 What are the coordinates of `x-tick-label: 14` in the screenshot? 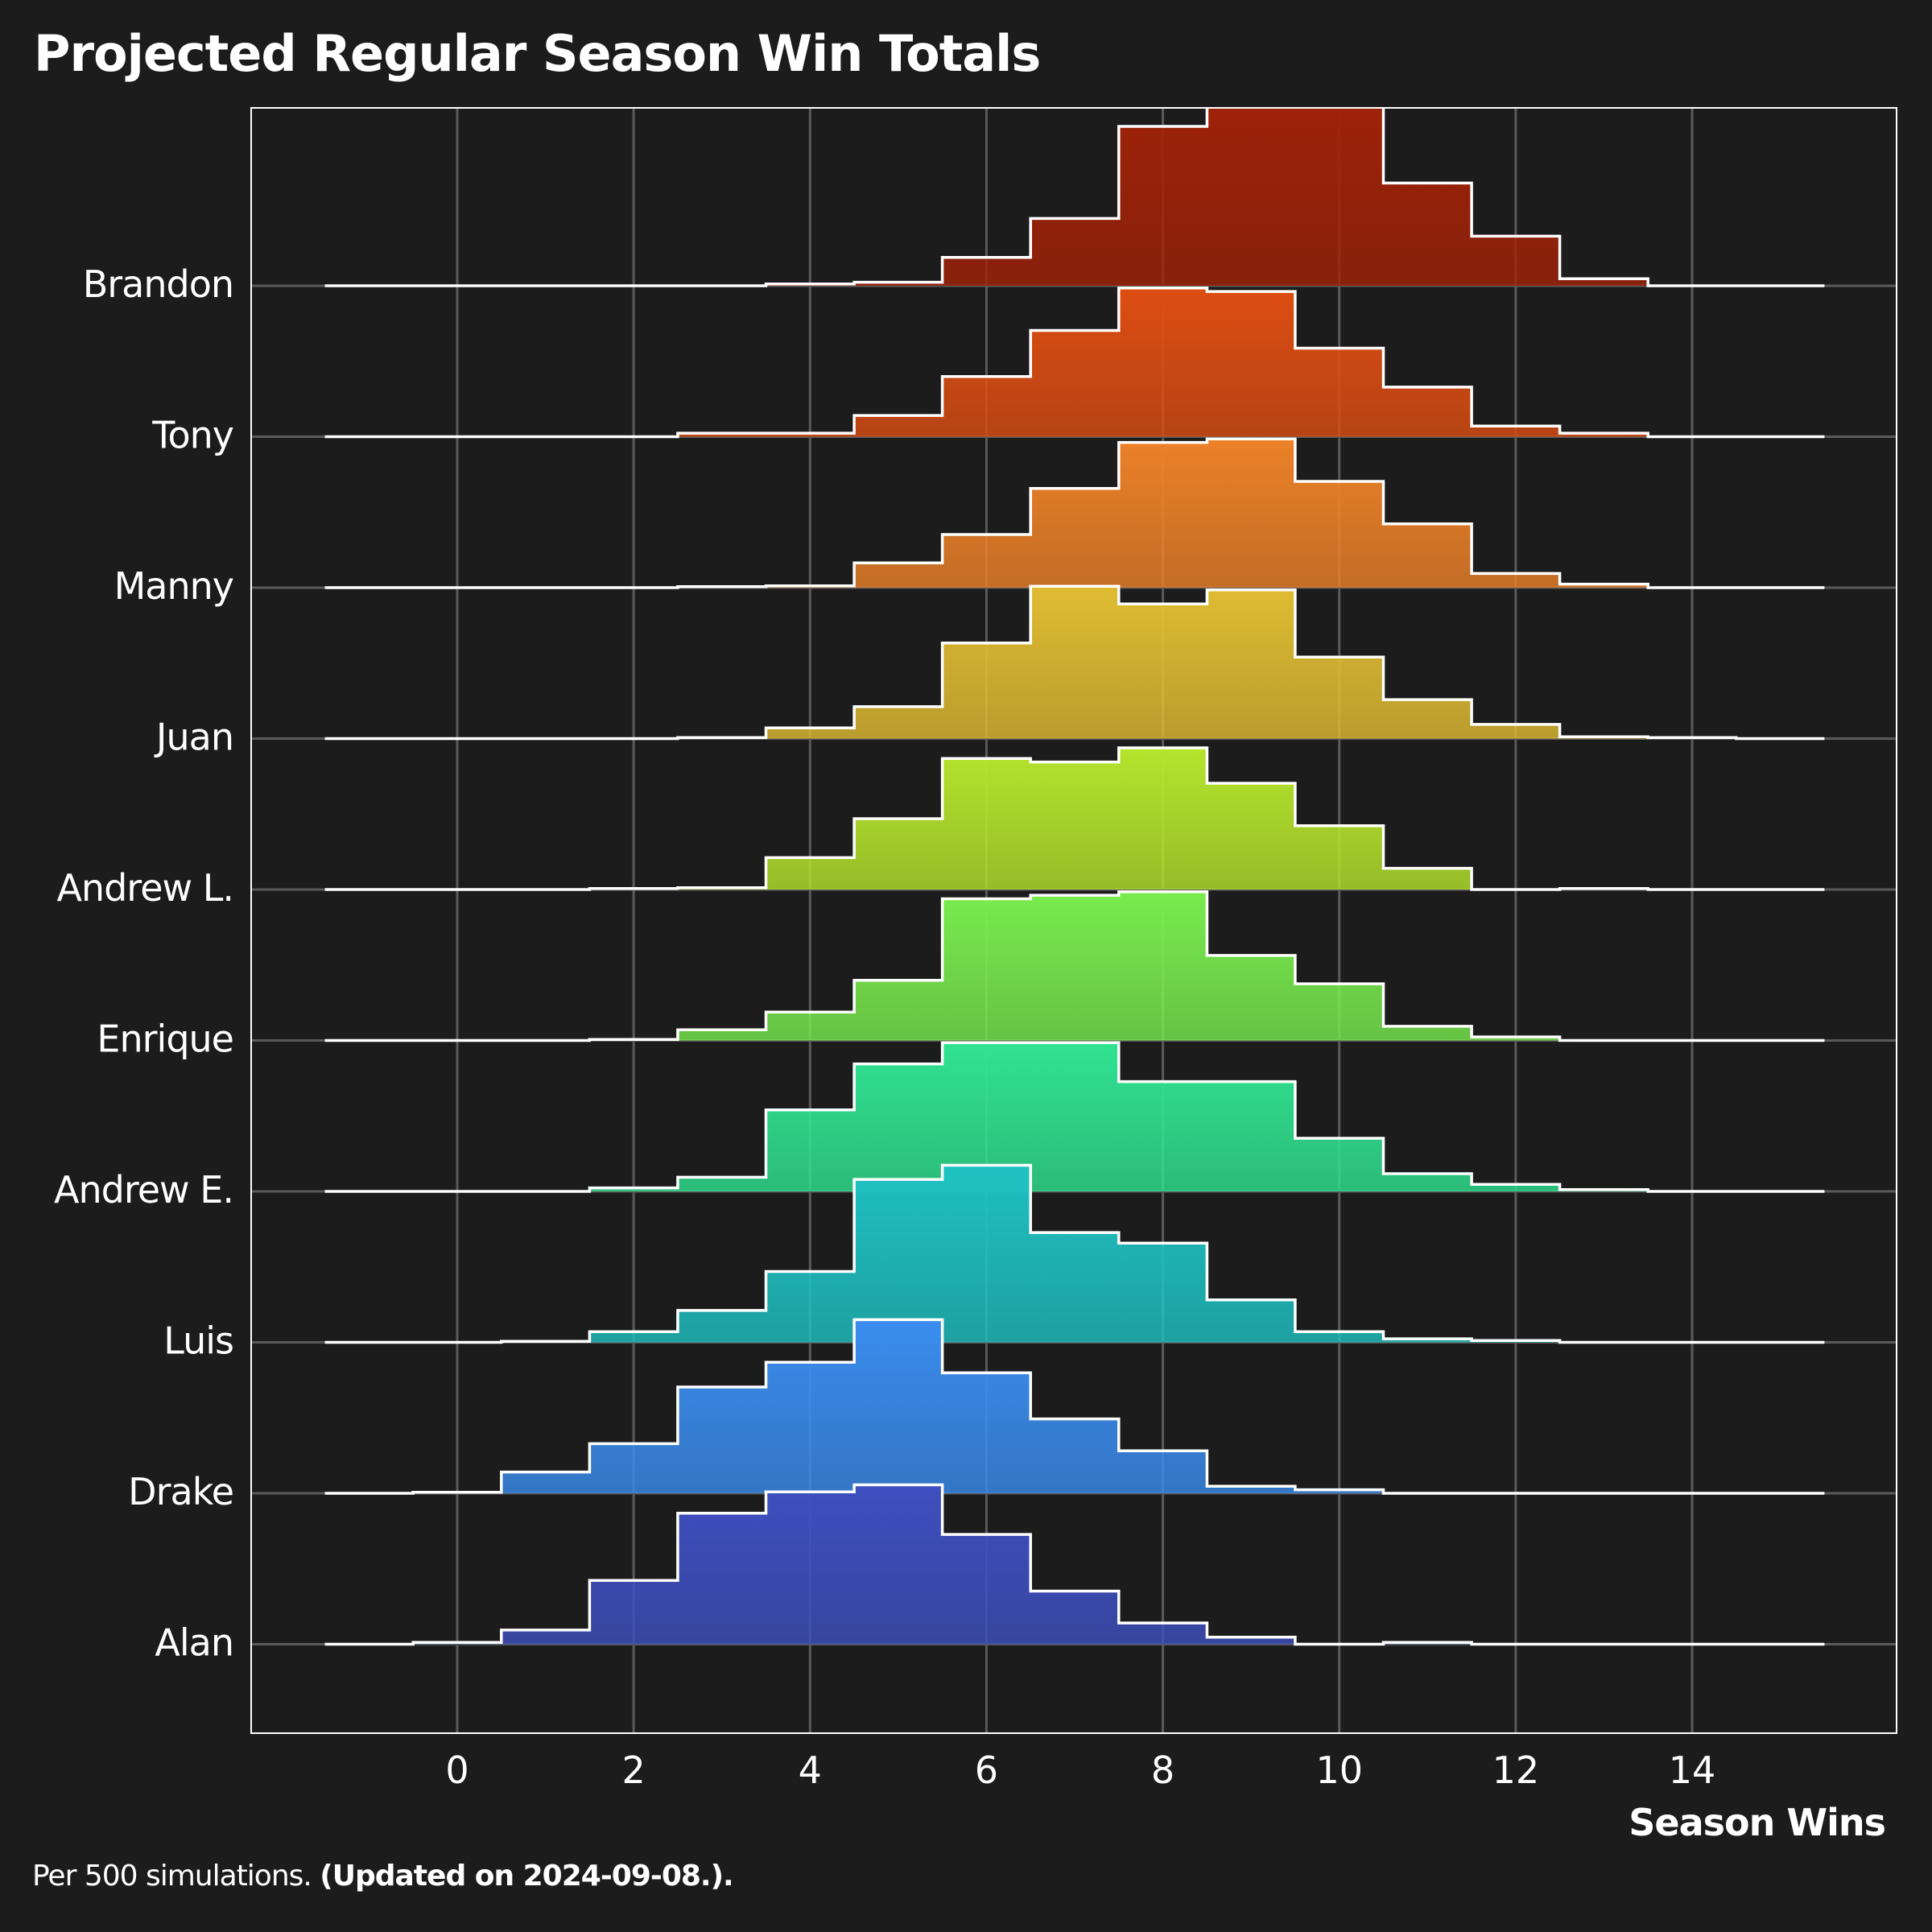 It's located at (1692, 1770).